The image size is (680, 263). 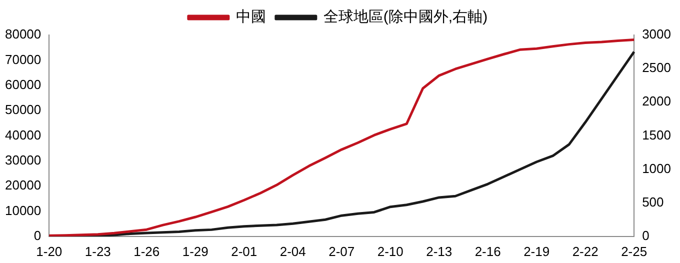 What do you see at coordinates (23, 185) in the screenshot?
I see `y-tick-label: 20000` at bounding box center [23, 185].